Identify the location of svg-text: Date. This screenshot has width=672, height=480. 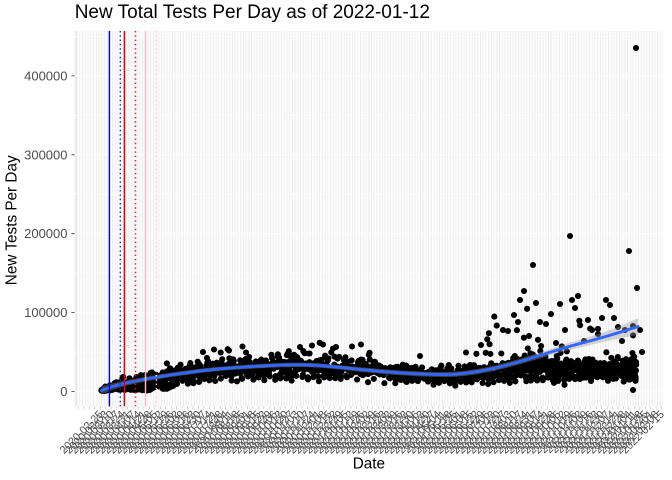
(369, 464).